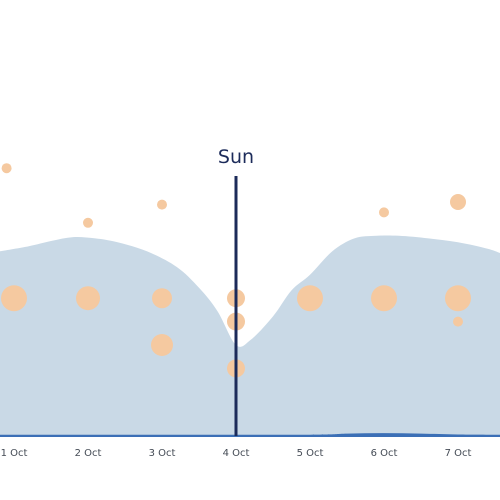  What do you see at coordinates (14, 453) in the screenshot?
I see `x-tick-label: 1 Oct` at bounding box center [14, 453].